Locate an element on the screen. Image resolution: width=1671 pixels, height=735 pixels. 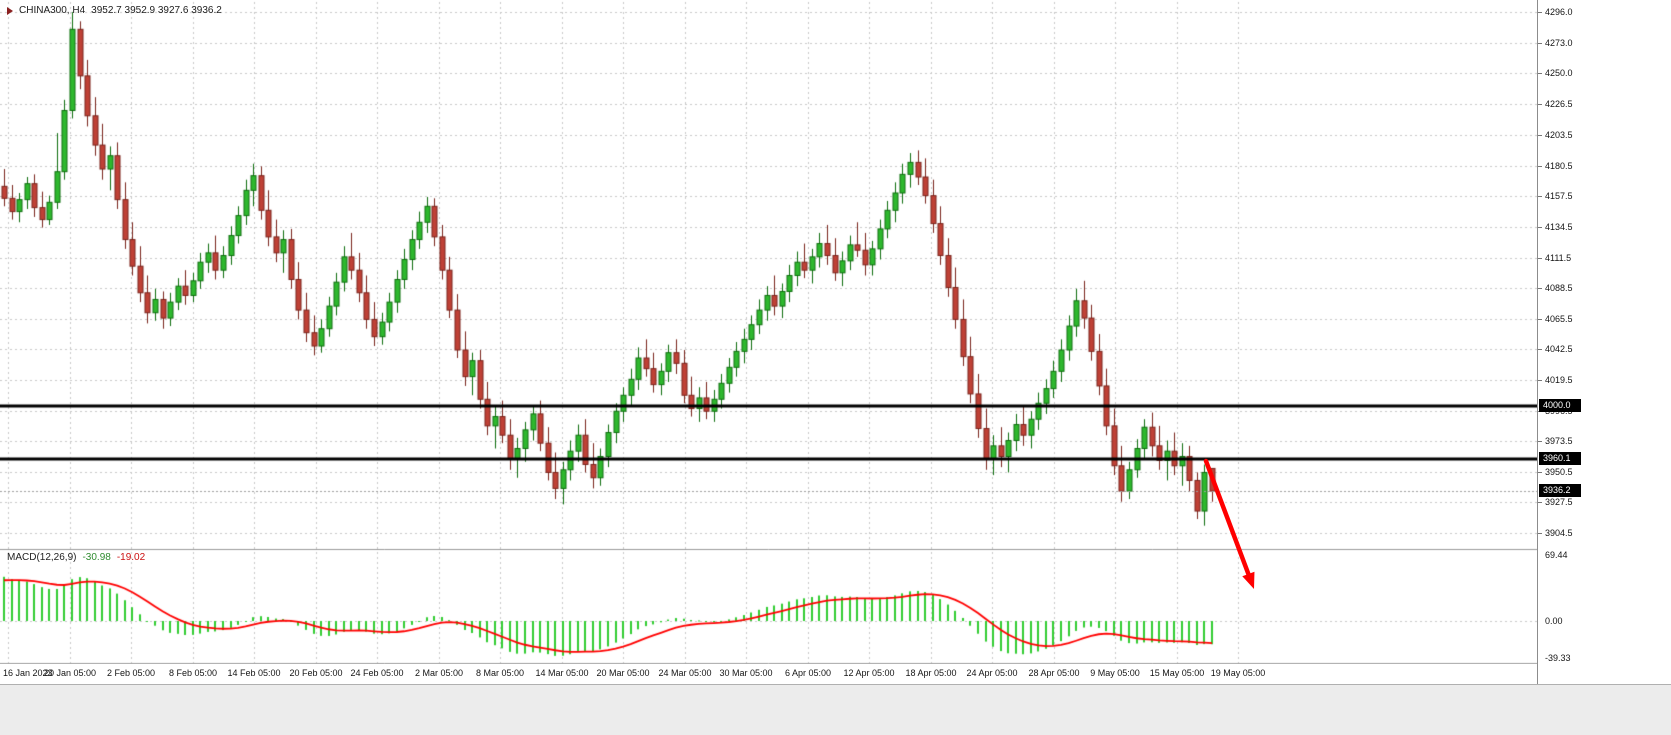
symbol-timeframe-label: CHINA300, H4 is located at coordinates (52, 10).